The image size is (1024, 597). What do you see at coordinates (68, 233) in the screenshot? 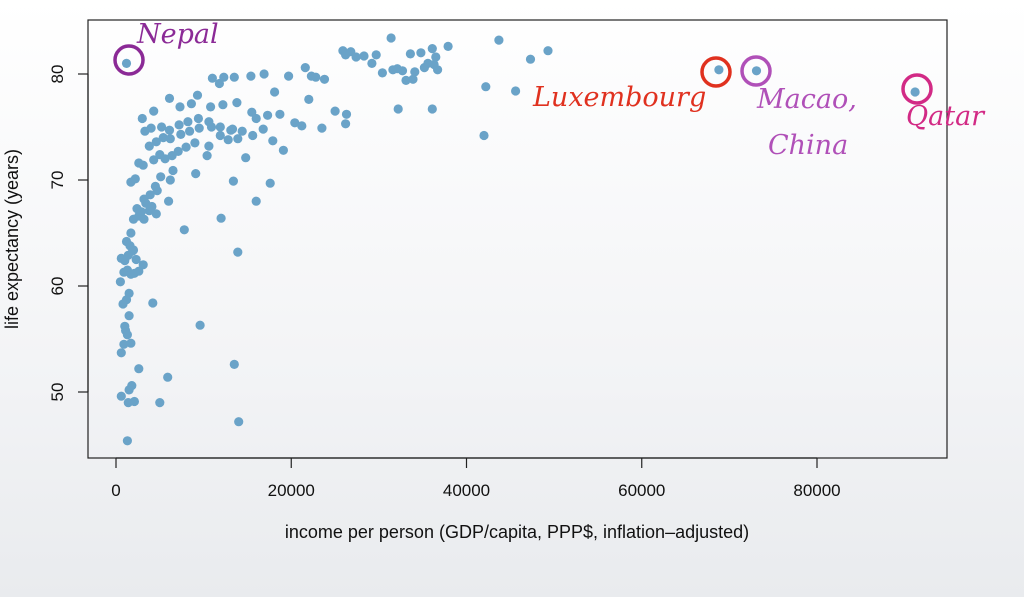
I see `y-axis: 50 60 70 80` at bounding box center [68, 233].